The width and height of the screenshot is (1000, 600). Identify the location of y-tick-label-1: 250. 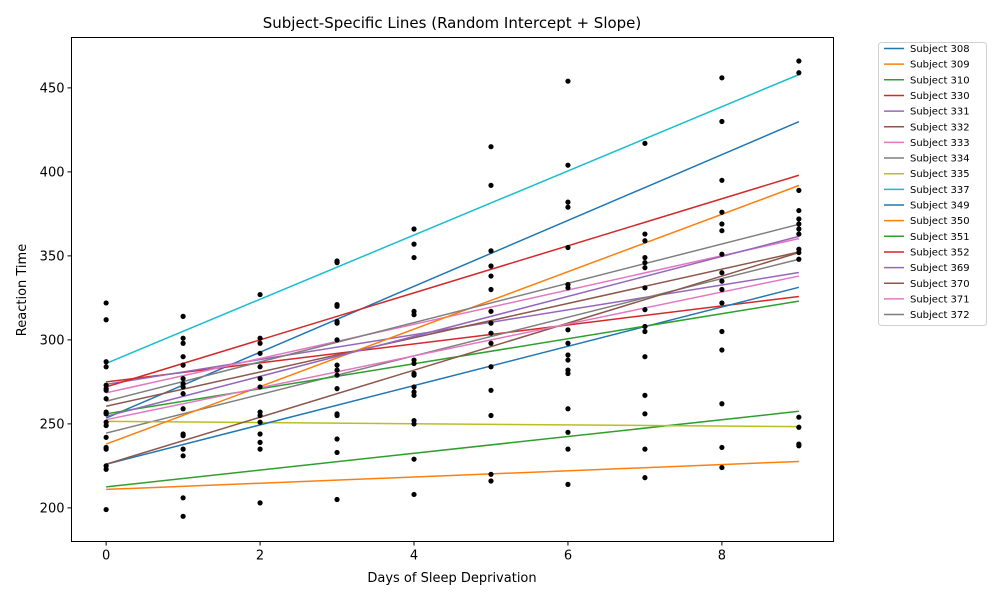
(52, 424).